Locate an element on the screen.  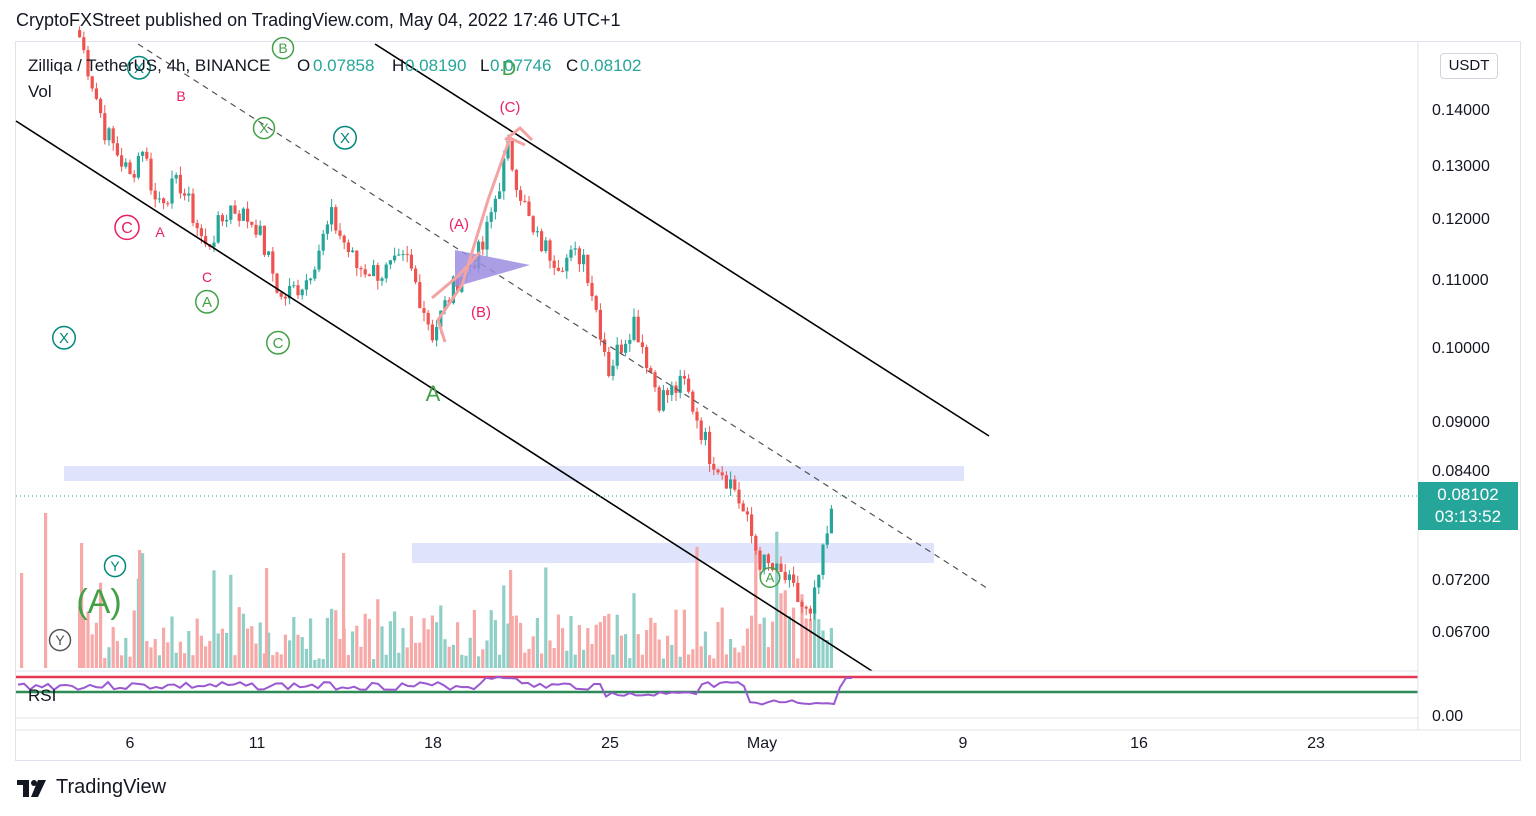
high-label: H is located at coordinates (398, 65).